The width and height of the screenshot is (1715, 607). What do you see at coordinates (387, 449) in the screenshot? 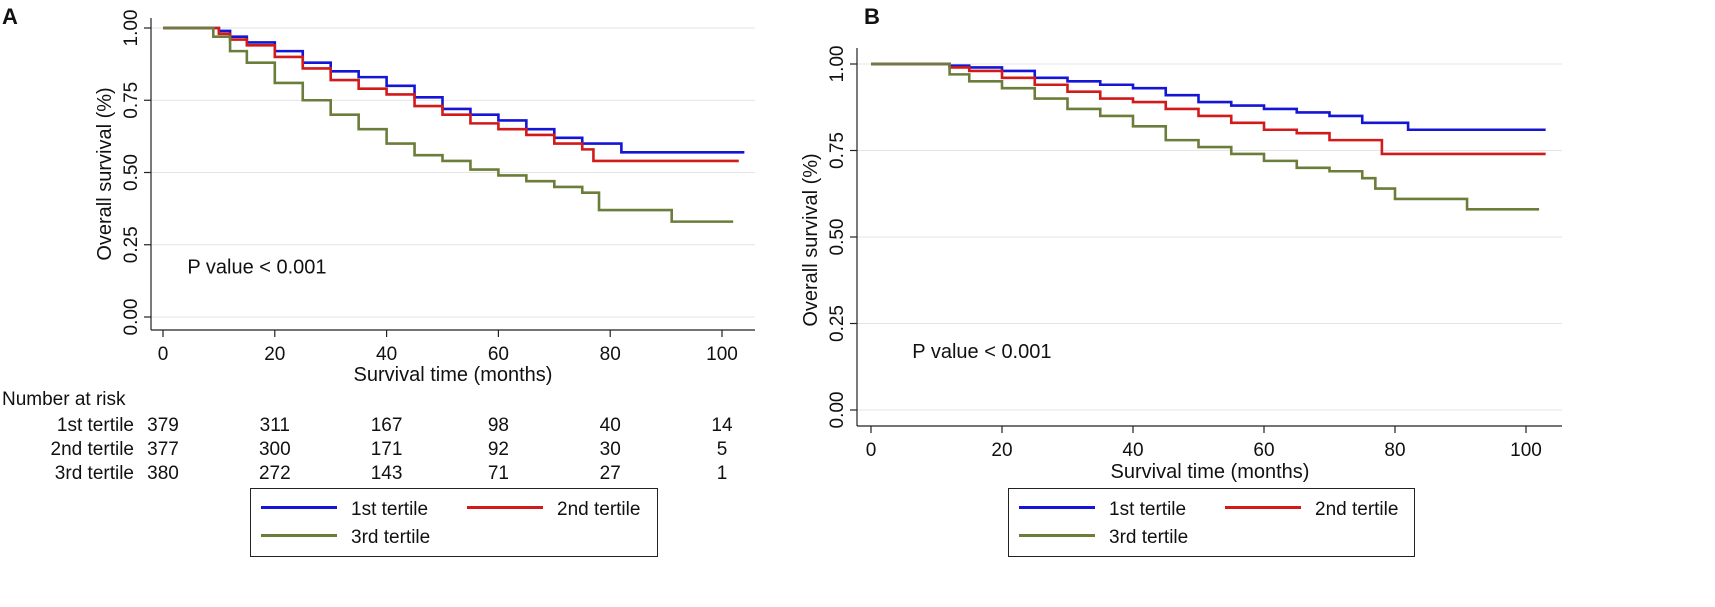
I see `risk-value: 171` at bounding box center [387, 449].